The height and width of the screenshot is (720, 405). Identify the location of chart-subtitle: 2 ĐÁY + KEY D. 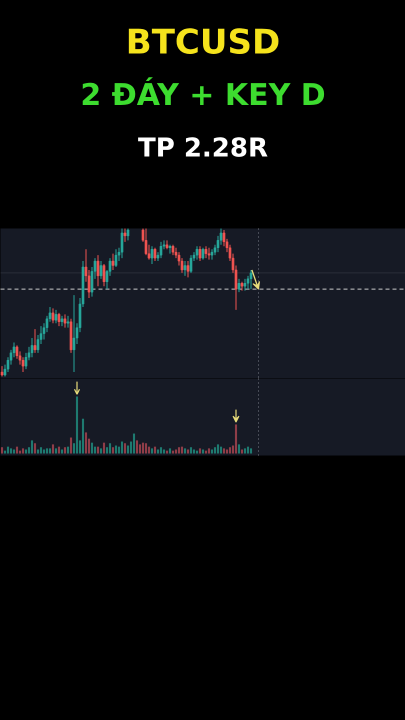
(203, 95).